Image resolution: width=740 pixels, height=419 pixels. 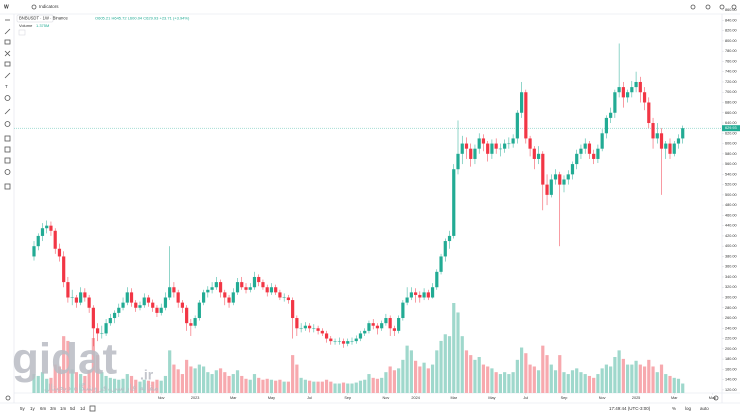 I want to click on y-tick-label: 440.00, so click(x=731, y=226).